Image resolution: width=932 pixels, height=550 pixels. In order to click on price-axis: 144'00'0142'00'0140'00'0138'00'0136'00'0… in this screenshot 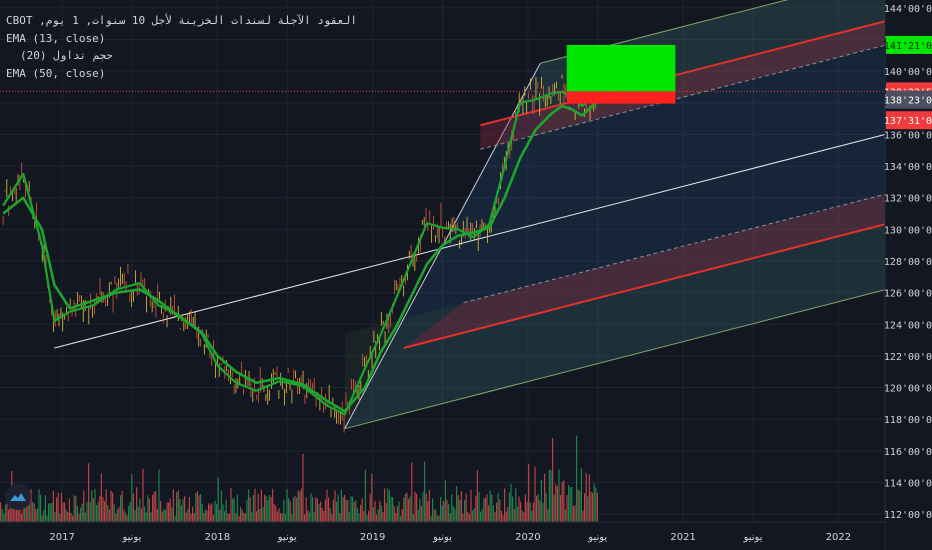, I will do `click(908, 275)`.